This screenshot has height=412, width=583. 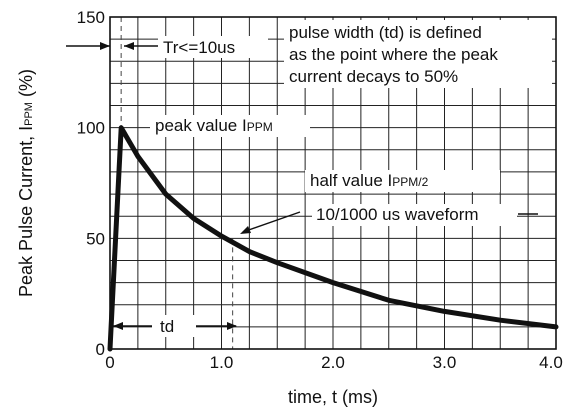 I want to click on tr-left-arrowhead, so click(x=105, y=46).